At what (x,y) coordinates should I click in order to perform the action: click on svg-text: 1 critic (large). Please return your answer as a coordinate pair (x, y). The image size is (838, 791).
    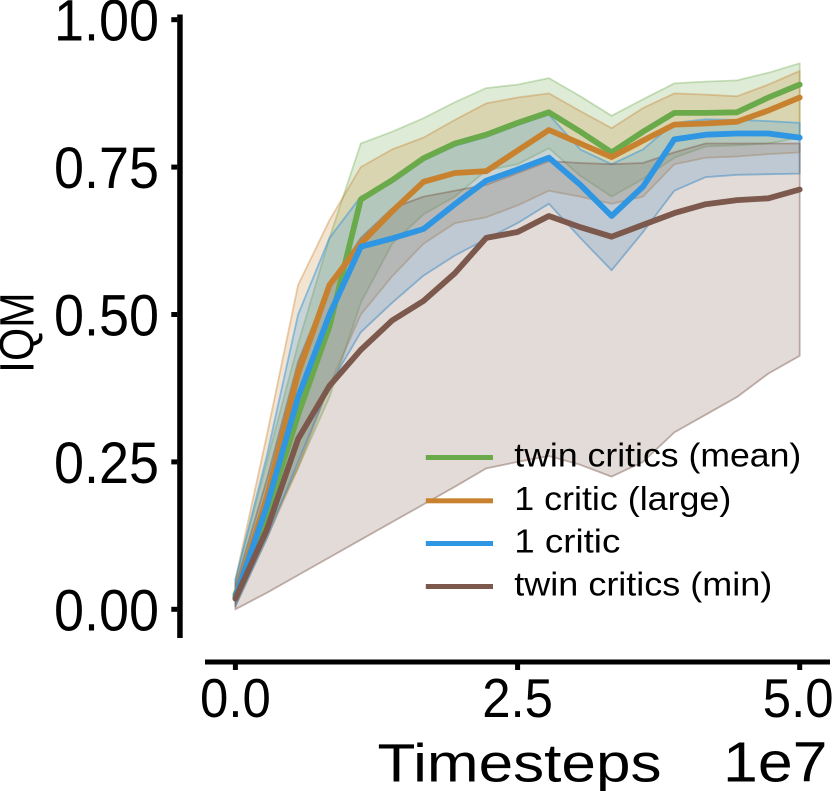
    Looking at the image, I should click on (622, 499).